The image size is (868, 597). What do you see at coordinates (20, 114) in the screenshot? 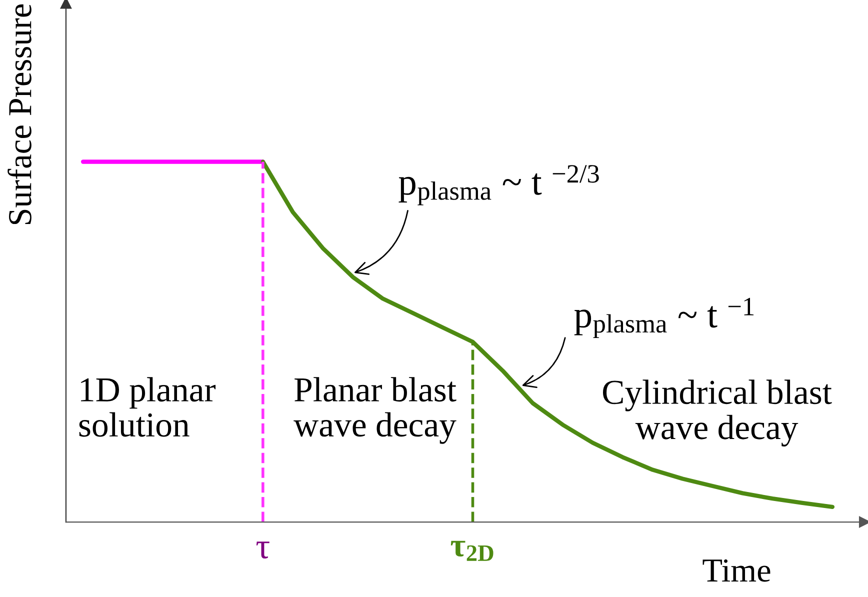
I see `y-axis-title: Surface Pressure` at bounding box center [20, 114].